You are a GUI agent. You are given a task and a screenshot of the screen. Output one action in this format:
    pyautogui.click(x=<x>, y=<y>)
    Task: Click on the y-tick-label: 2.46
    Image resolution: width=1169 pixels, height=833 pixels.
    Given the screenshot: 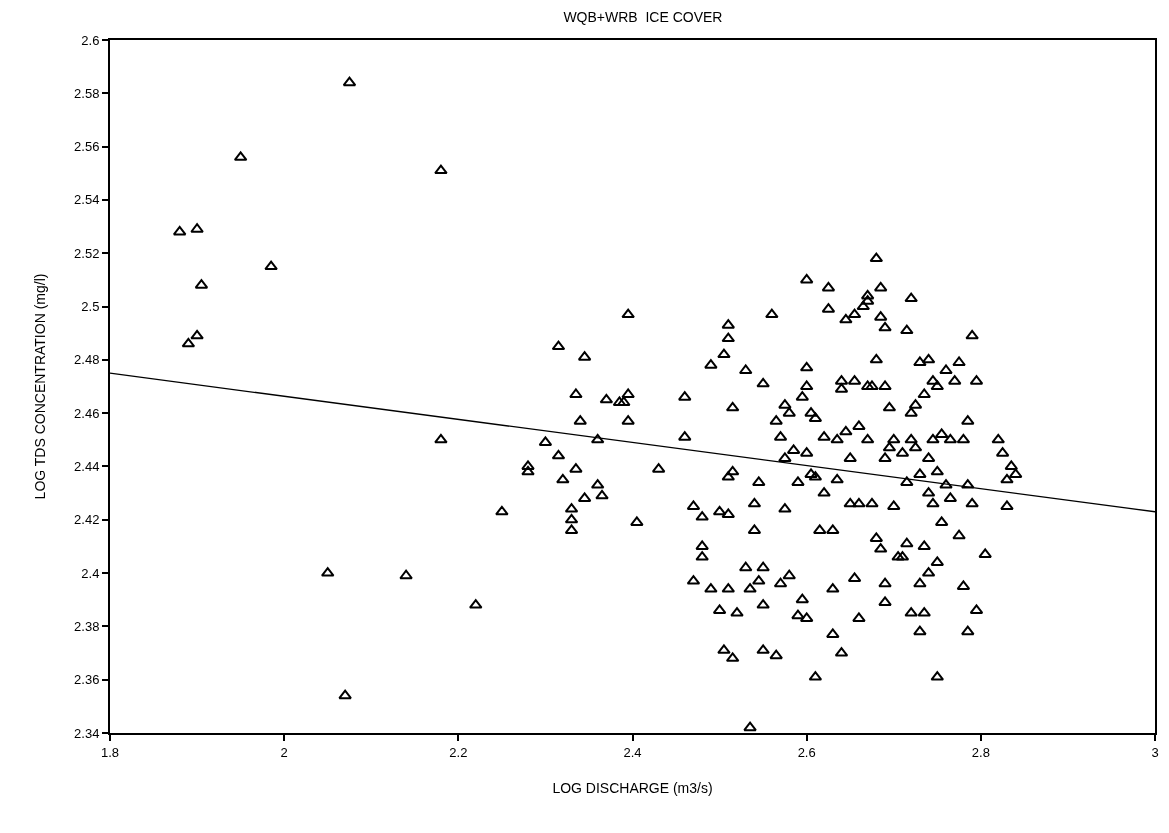 What is the action you would take?
    pyautogui.click(x=87, y=413)
    